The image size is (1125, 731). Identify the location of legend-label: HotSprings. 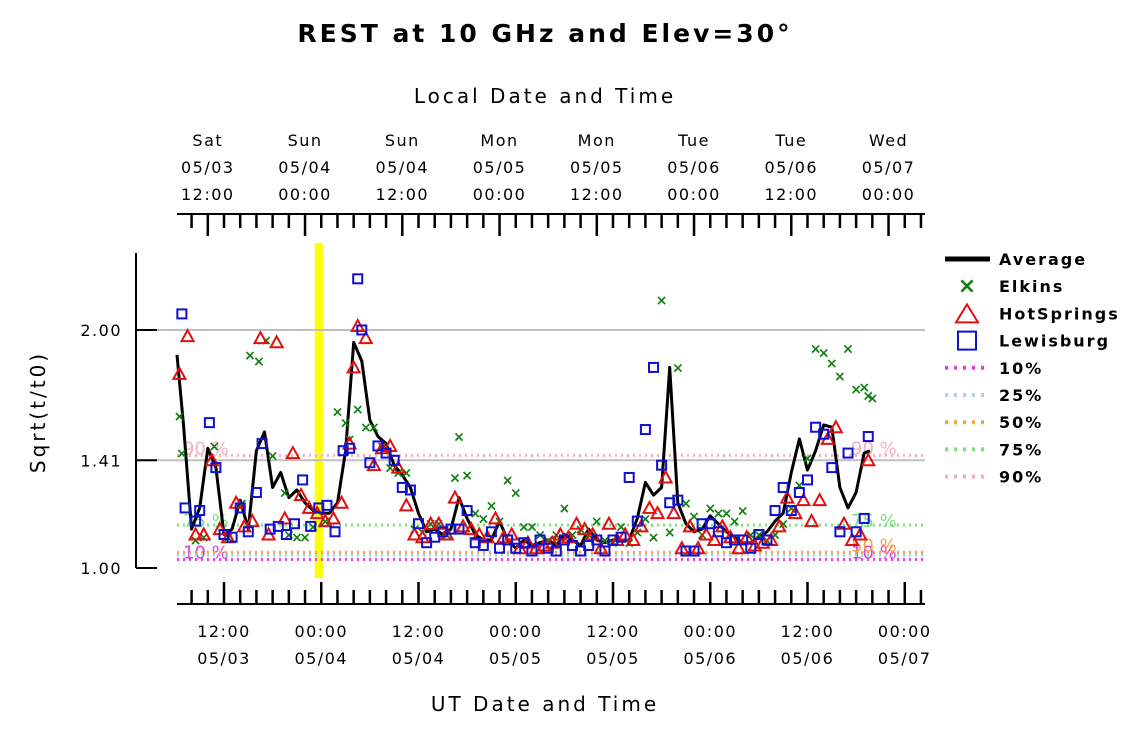
(1059, 313).